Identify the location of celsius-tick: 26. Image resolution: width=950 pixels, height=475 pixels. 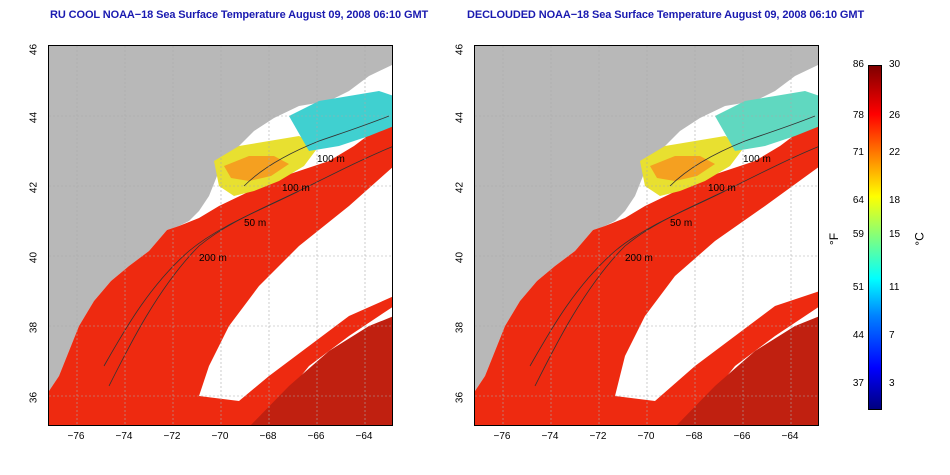
(895, 115).